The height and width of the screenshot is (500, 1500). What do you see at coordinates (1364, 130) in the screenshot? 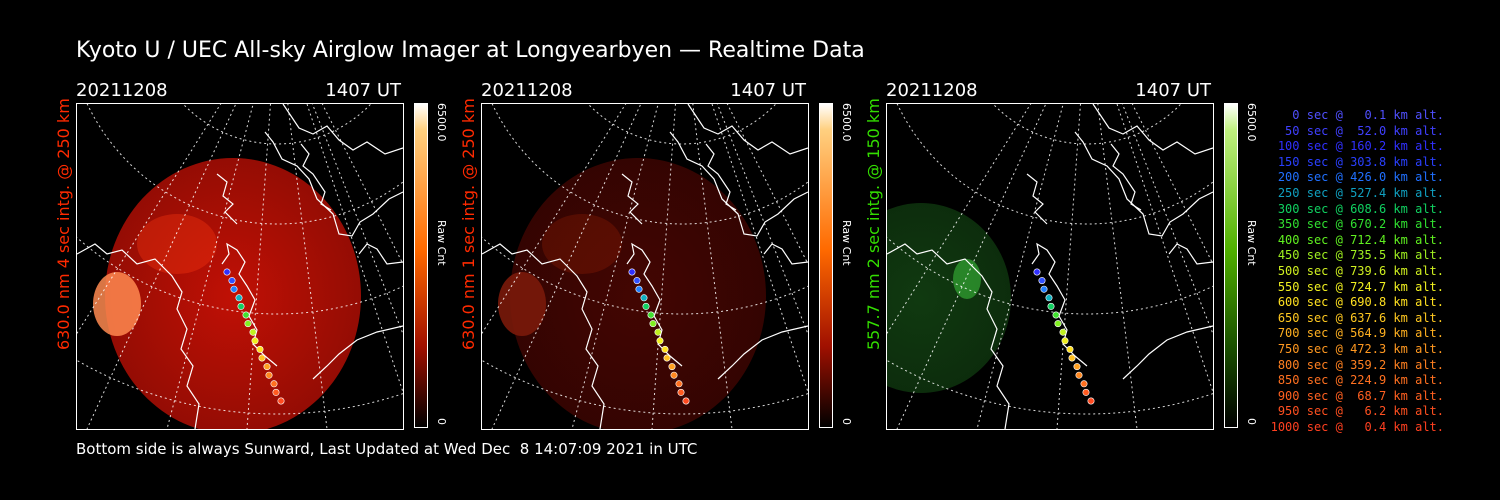
I see `legend-row: 50 sec @ 52.0 km alt.` at bounding box center [1364, 130].